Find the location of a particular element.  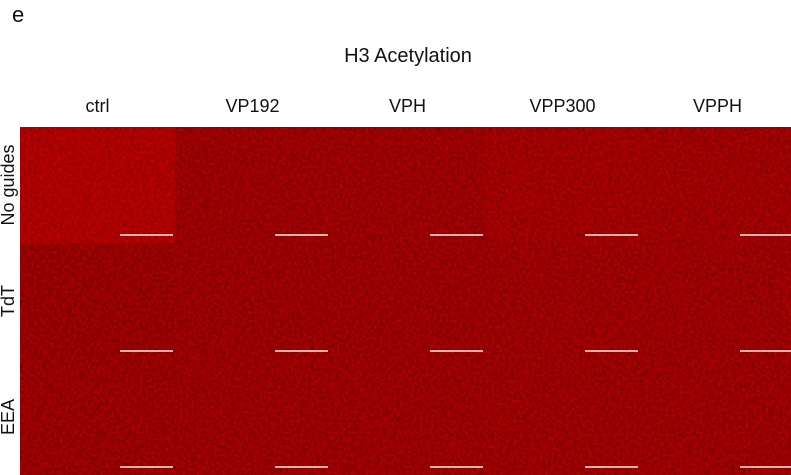

column-label: VPPH is located at coordinates (717, 106).